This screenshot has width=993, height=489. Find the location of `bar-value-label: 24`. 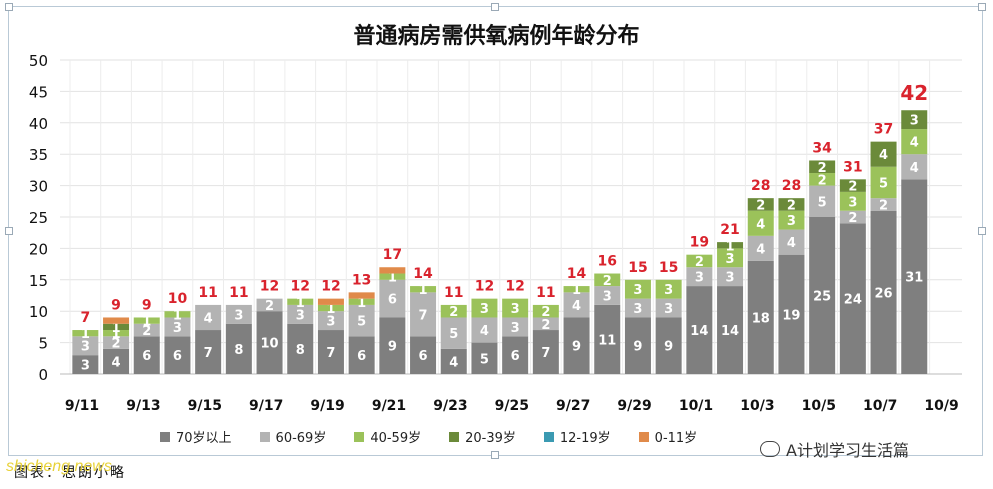

bar-value-label: 24 is located at coordinates (853, 300).